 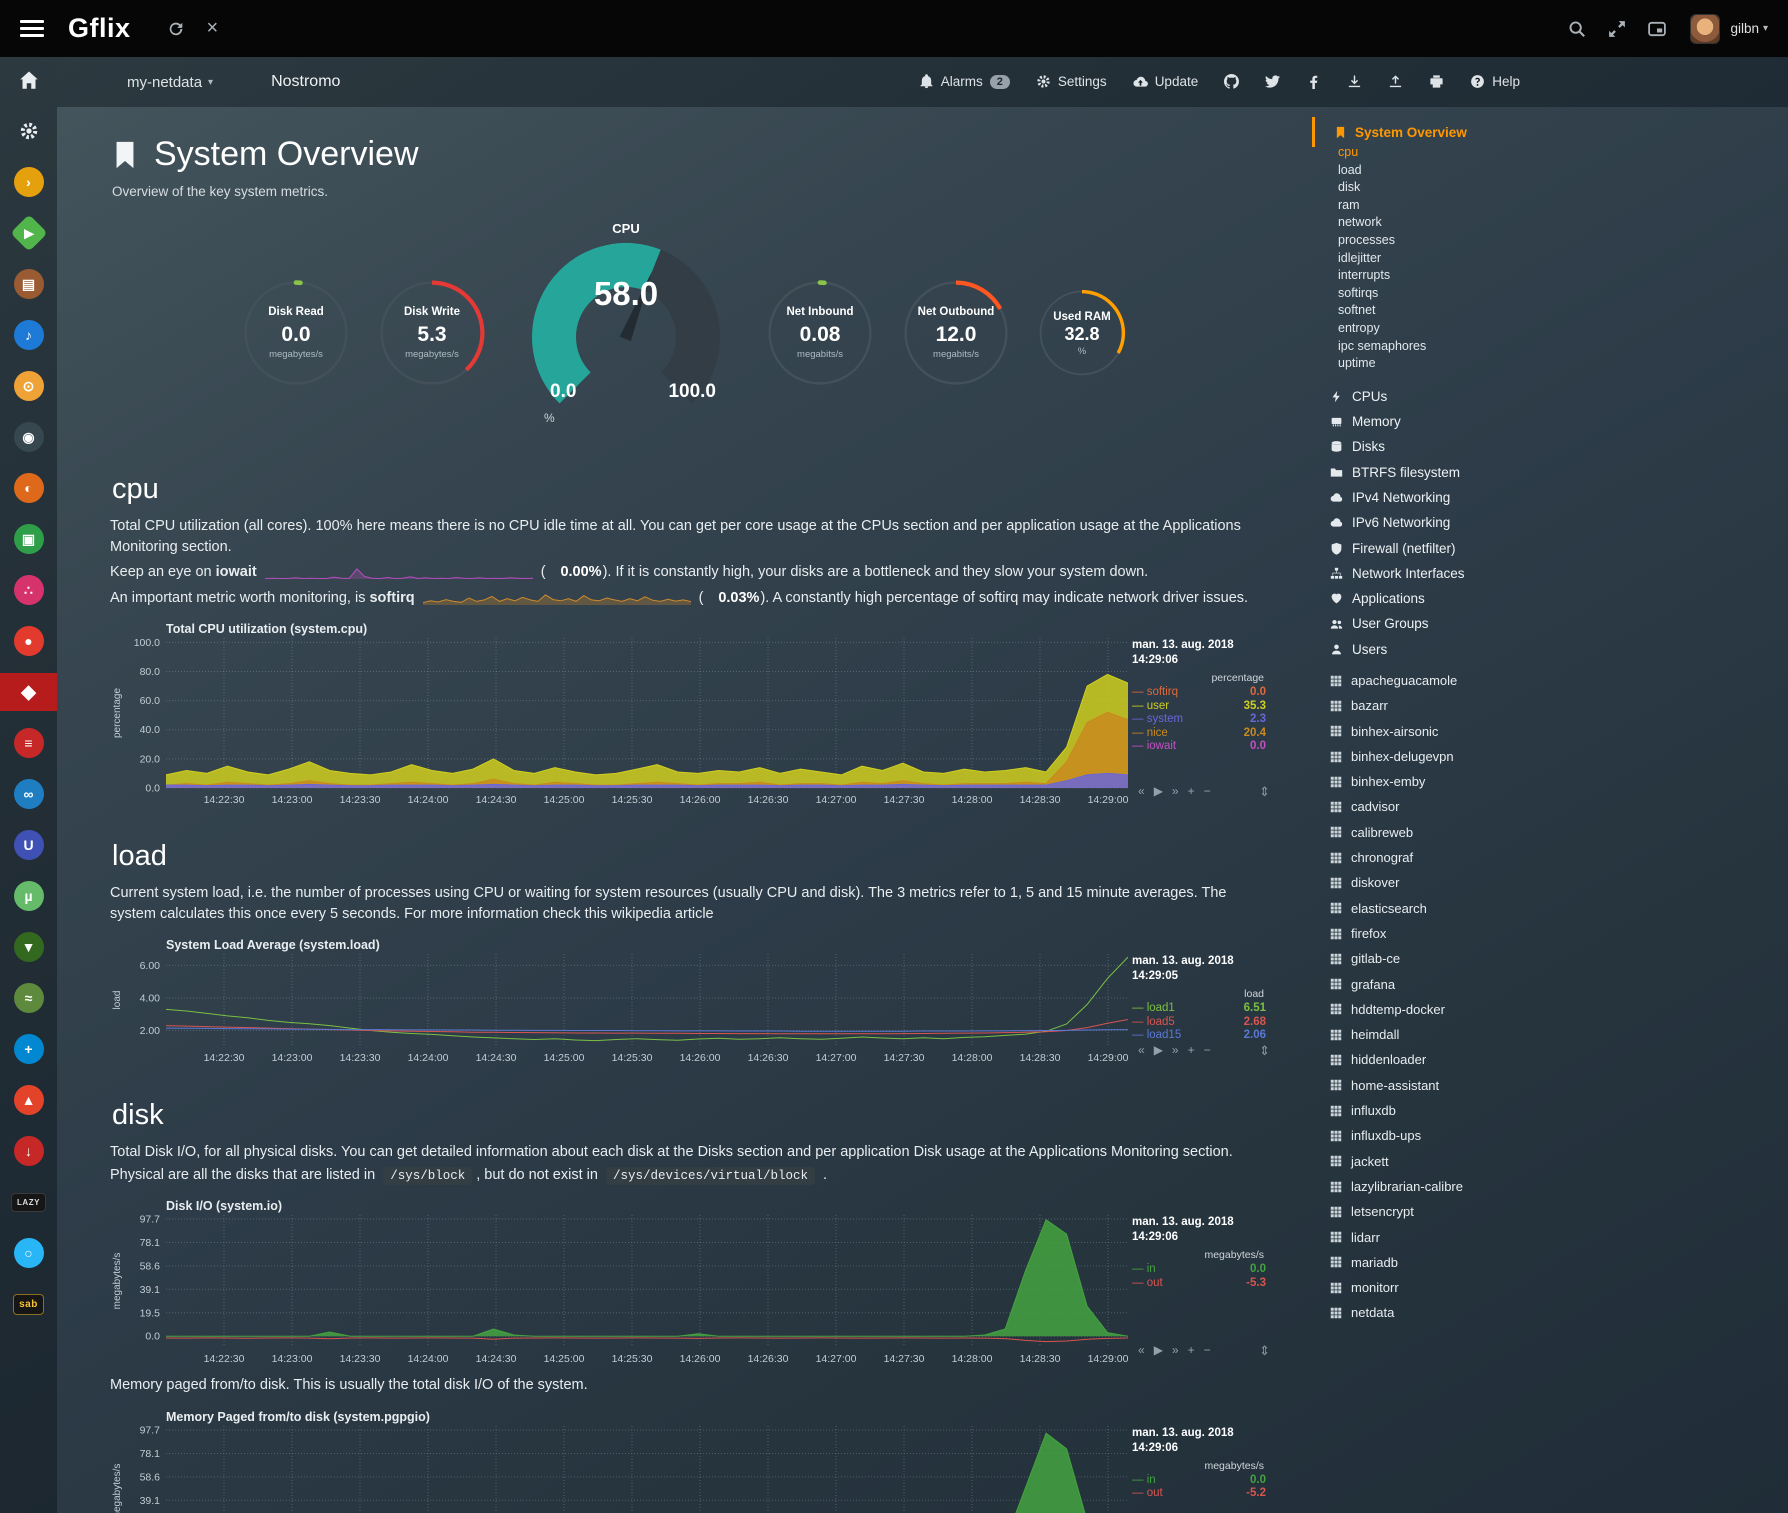 I want to click on app-healthchecks: ≈, so click(x=28, y=998).